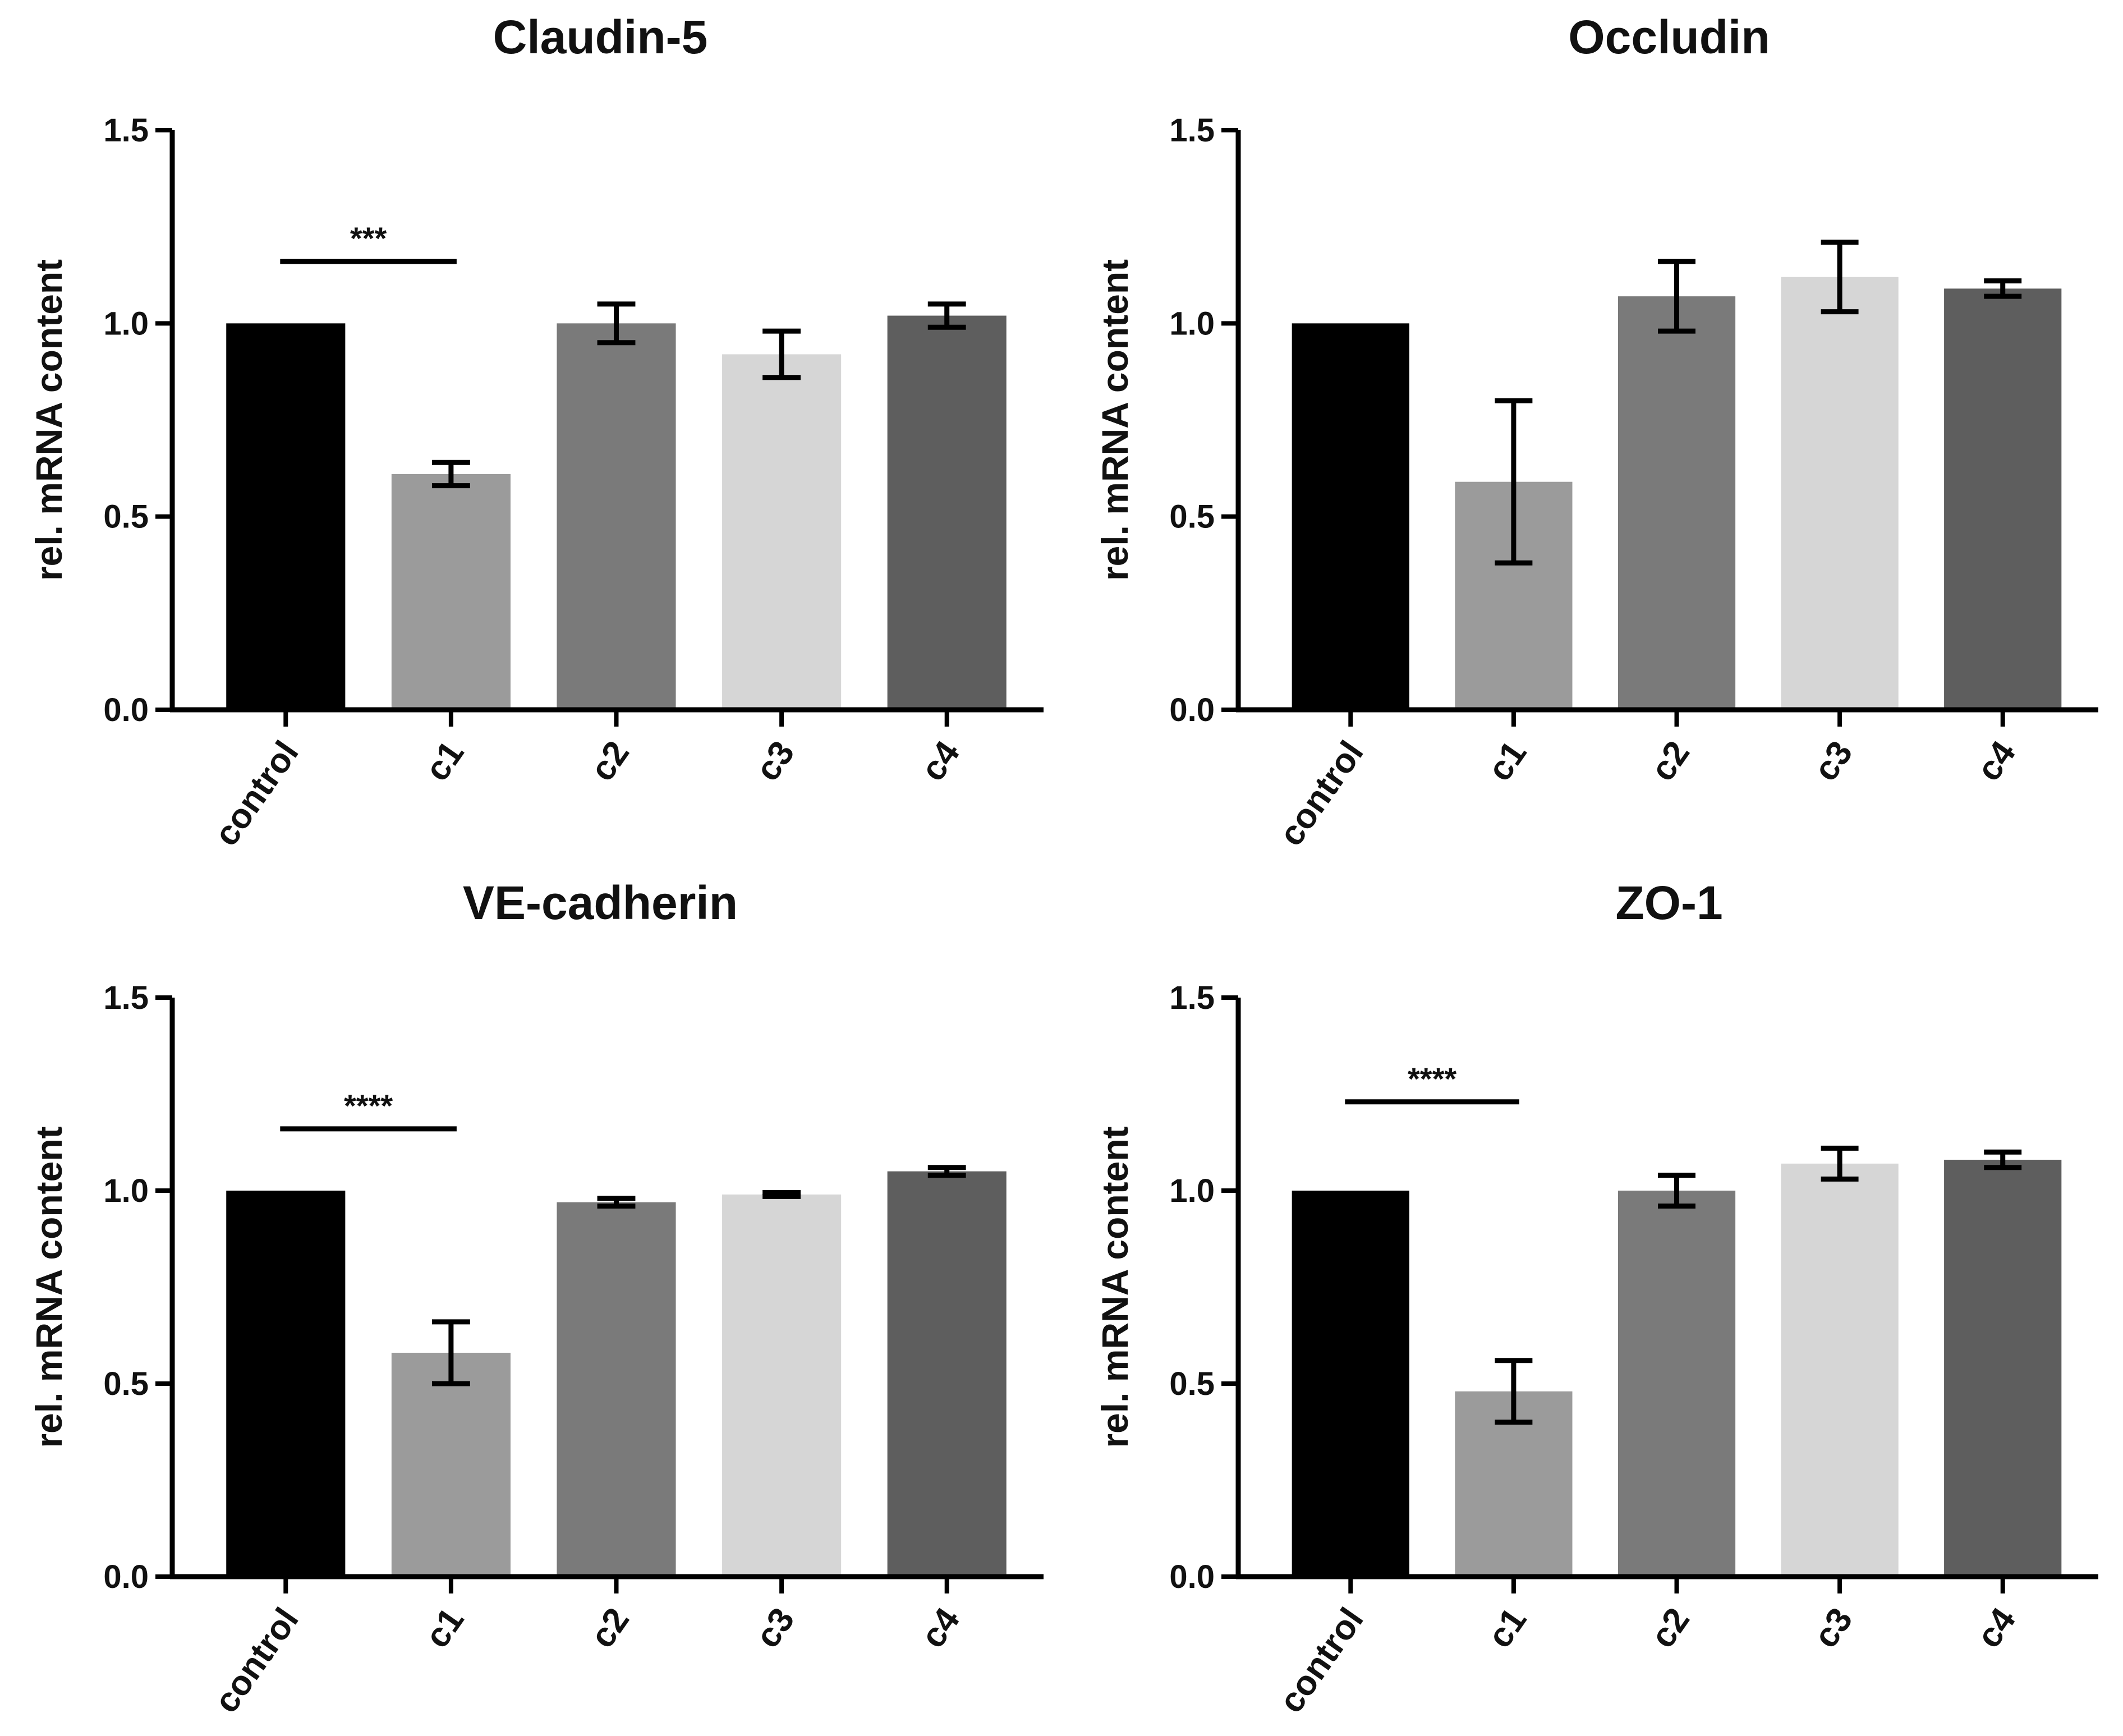  I want to click on significance-label: ***, so click(368, 238).